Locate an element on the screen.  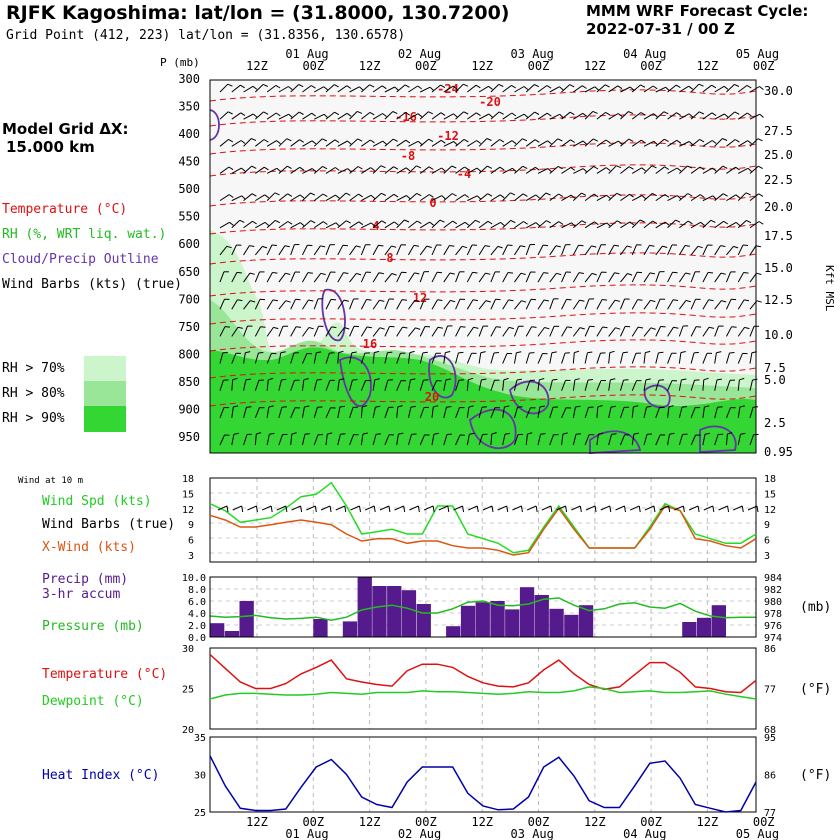
precip-tick-left: 2.0 is located at coordinates (197, 626).